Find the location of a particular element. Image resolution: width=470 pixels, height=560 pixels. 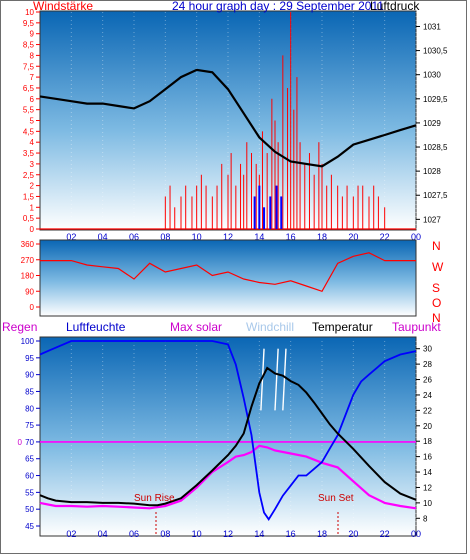

left-axis-tick-label: 3 is located at coordinates (32, 164).